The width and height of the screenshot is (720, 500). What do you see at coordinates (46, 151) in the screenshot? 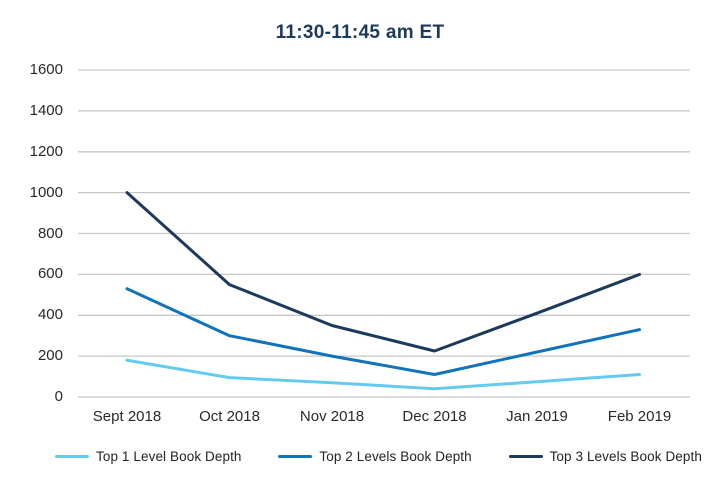
I see `y-tick-label: 1200` at bounding box center [46, 151].